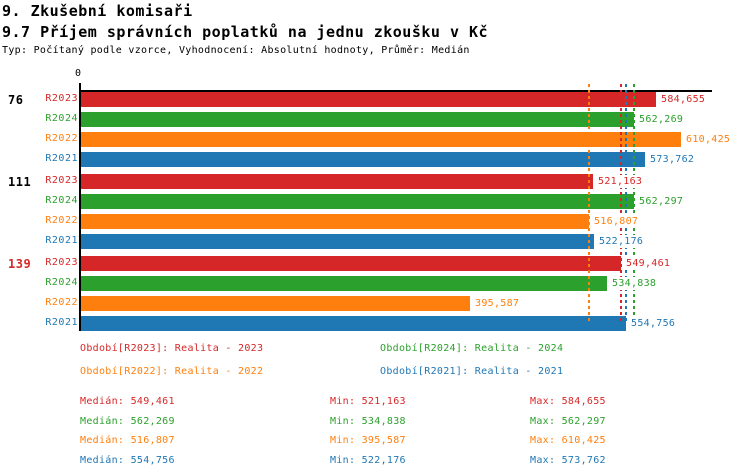  What do you see at coordinates (368, 401) in the screenshot?
I see `stat-min-r2023: Min: 521,163` at bounding box center [368, 401].